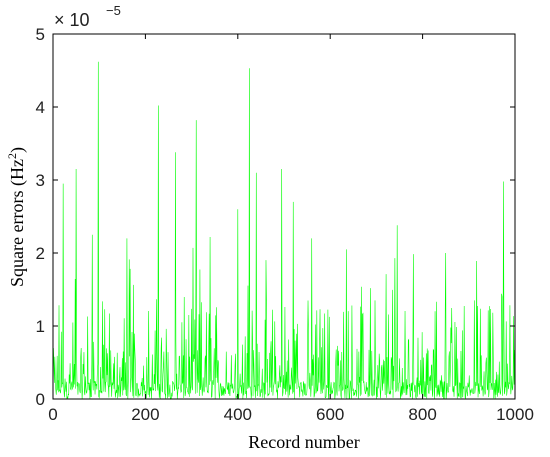 The width and height of the screenshot is (550, 457). What do you see at coordinates (330, 414) in the screenshot?
I see `x-tick-label: 600` at bounding box center [330, 414].